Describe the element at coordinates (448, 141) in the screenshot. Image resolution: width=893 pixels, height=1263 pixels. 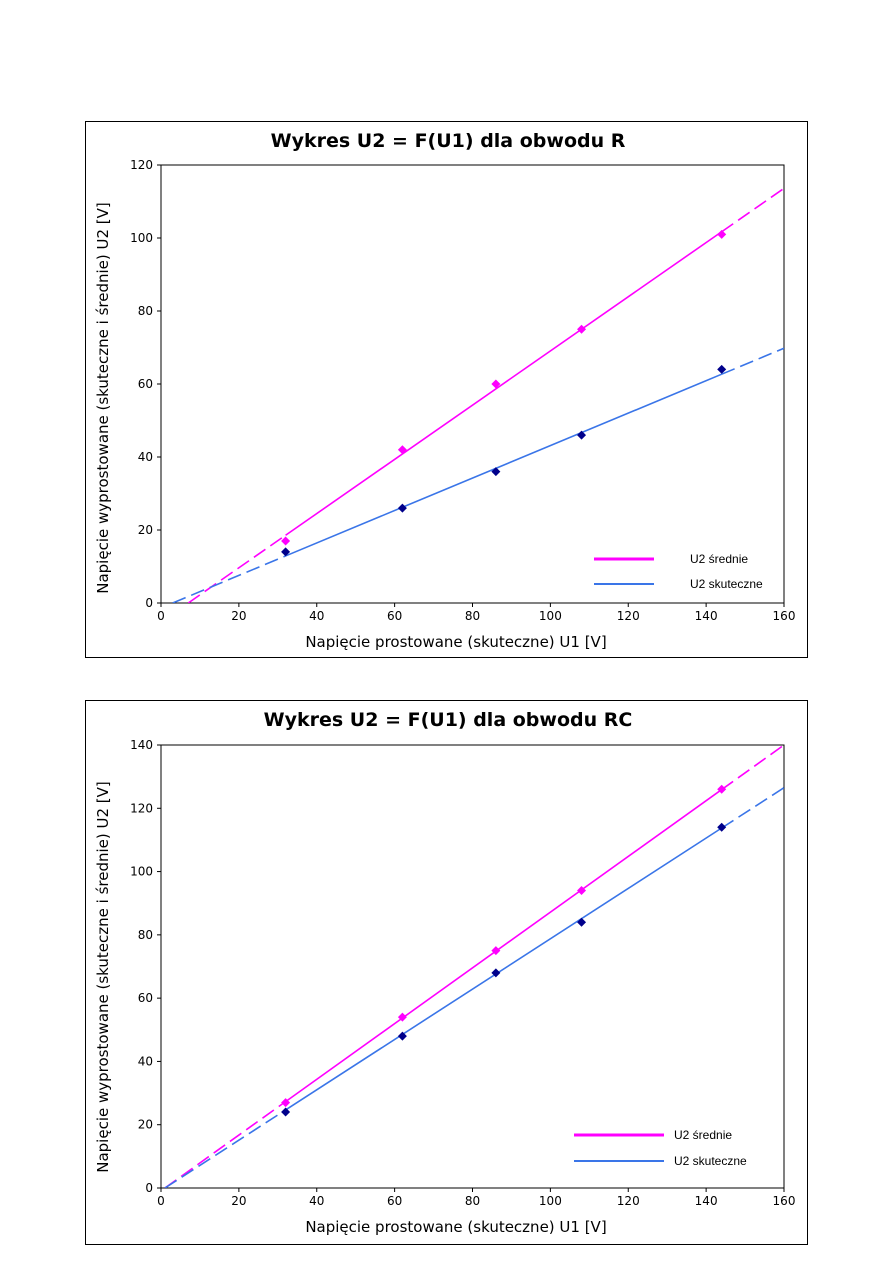
I see `chart-title: Wykres U2 = F(U1) dla obwodu R` at that location.